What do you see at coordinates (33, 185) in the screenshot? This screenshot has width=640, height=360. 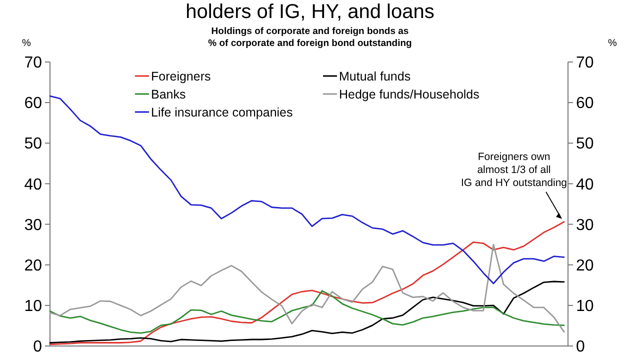 I see `y-tick-label: 40` at bounding box center [33, 185].